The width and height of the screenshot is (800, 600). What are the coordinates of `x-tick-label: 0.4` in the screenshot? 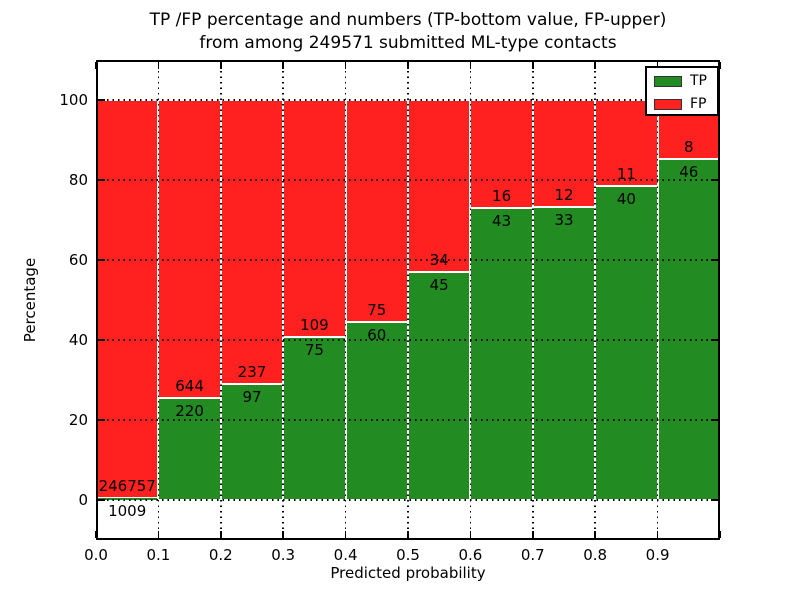 It's located at (345, 555).